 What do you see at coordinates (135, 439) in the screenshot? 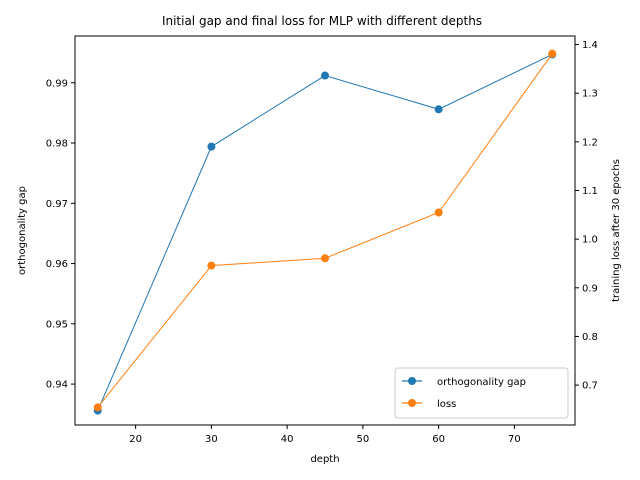
I see `x-tick-label: 20` at bounding box center [135, 439].